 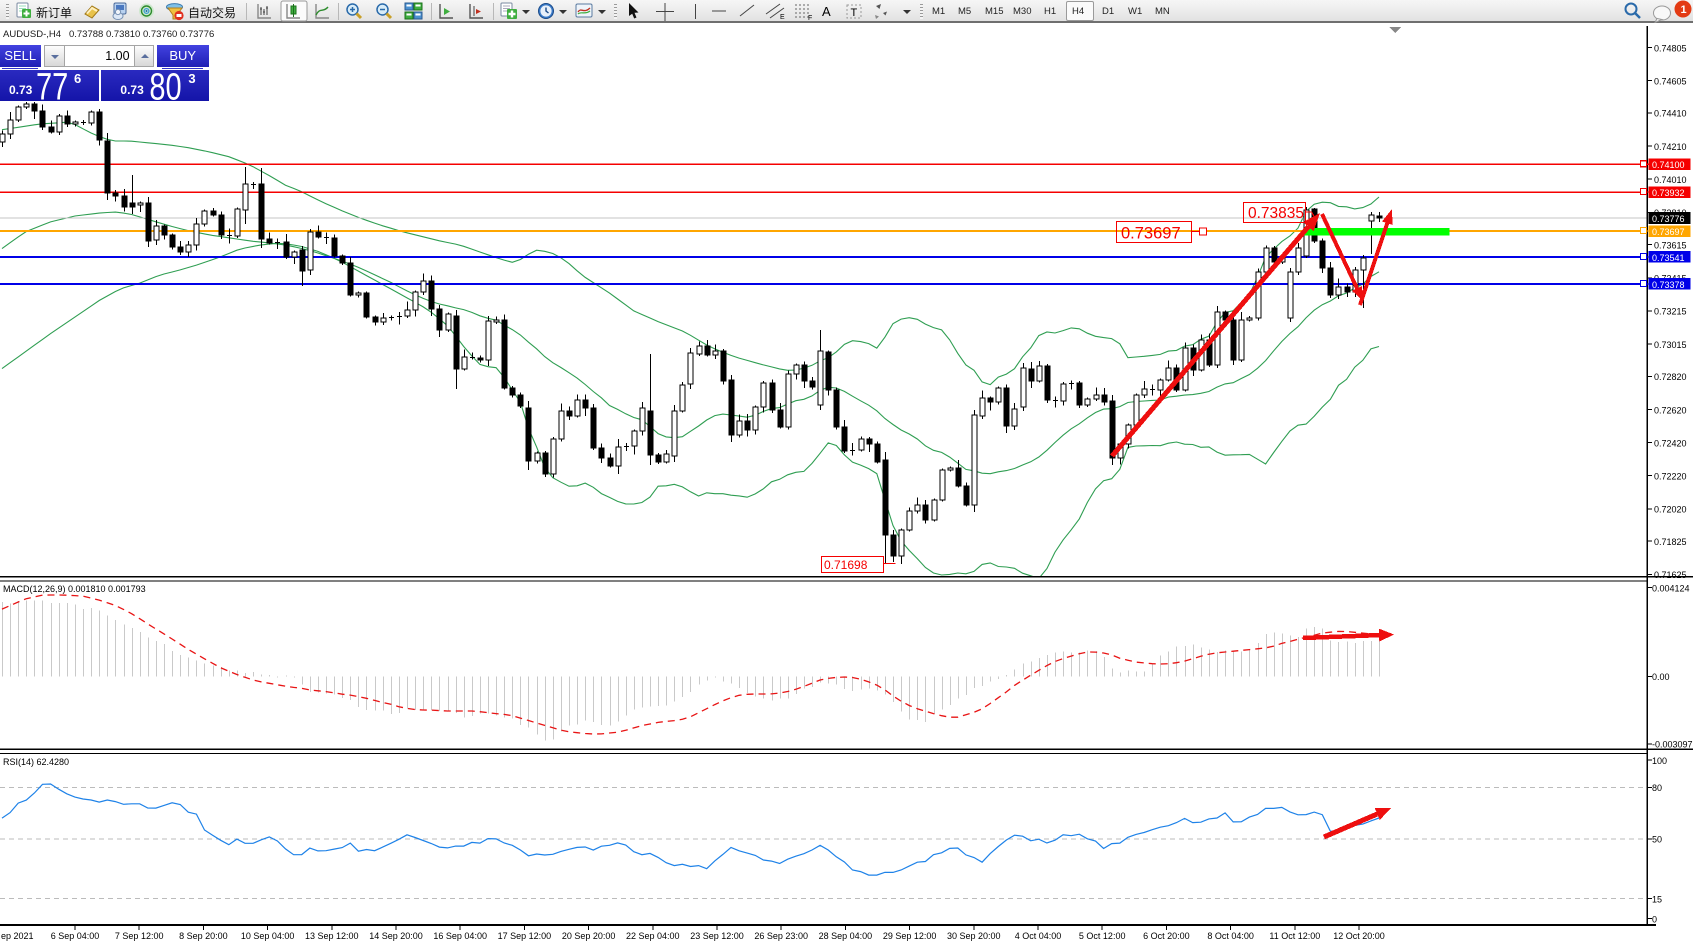 What do you see at coordinates (74, 589) in the screenshot?
I see `svg-text:MACD(12,26,9) 0.001810 0.00179: MACD(12,26,9) 0.001810 0.001793` at bounding box center [74, 589].